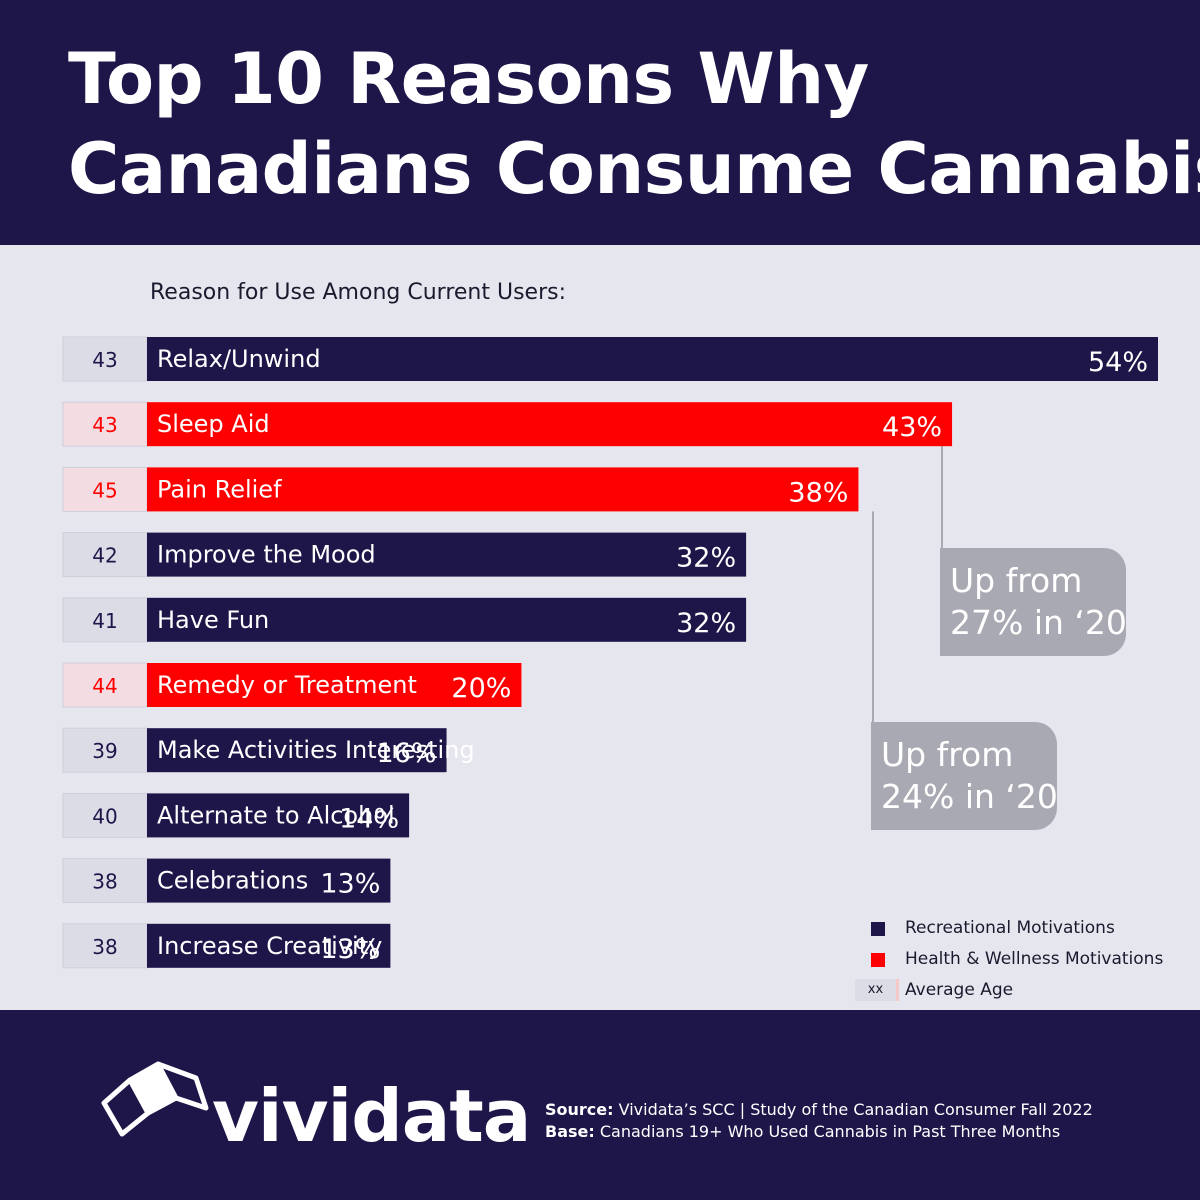 The width and height of the screenshot is (1200, 1200). Describe the element at coordinates (287, 685) in the screenshot. I see `bar-category-label: Remedy or Treatment` at that location.